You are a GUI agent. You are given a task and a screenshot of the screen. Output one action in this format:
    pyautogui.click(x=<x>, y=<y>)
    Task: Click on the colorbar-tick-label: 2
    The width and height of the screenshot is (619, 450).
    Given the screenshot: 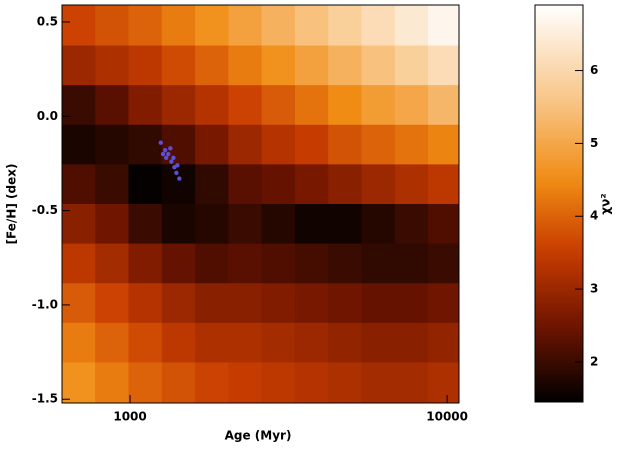 What is the action you would take?
    pyautogui.click(x=594, y=361)
    